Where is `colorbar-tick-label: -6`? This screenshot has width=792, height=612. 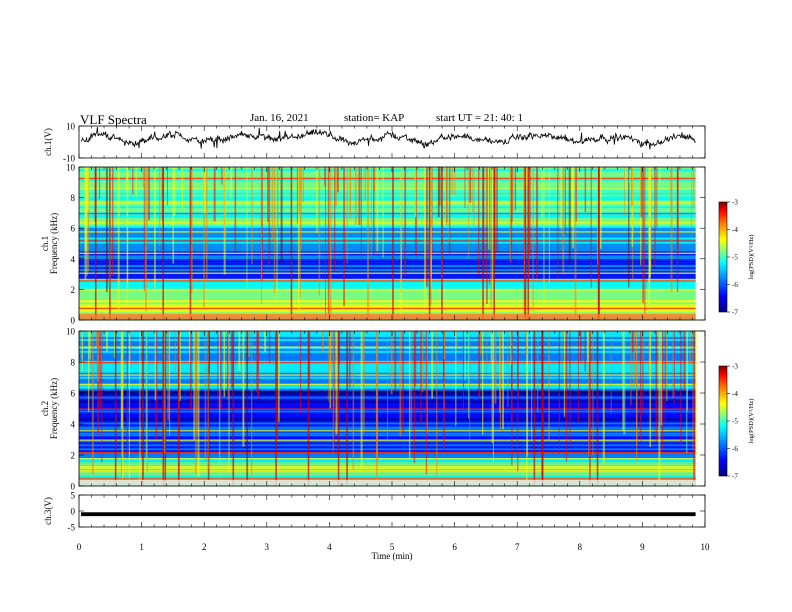 colorbar-tick-label: -6 is located at coordinates (735, 449).